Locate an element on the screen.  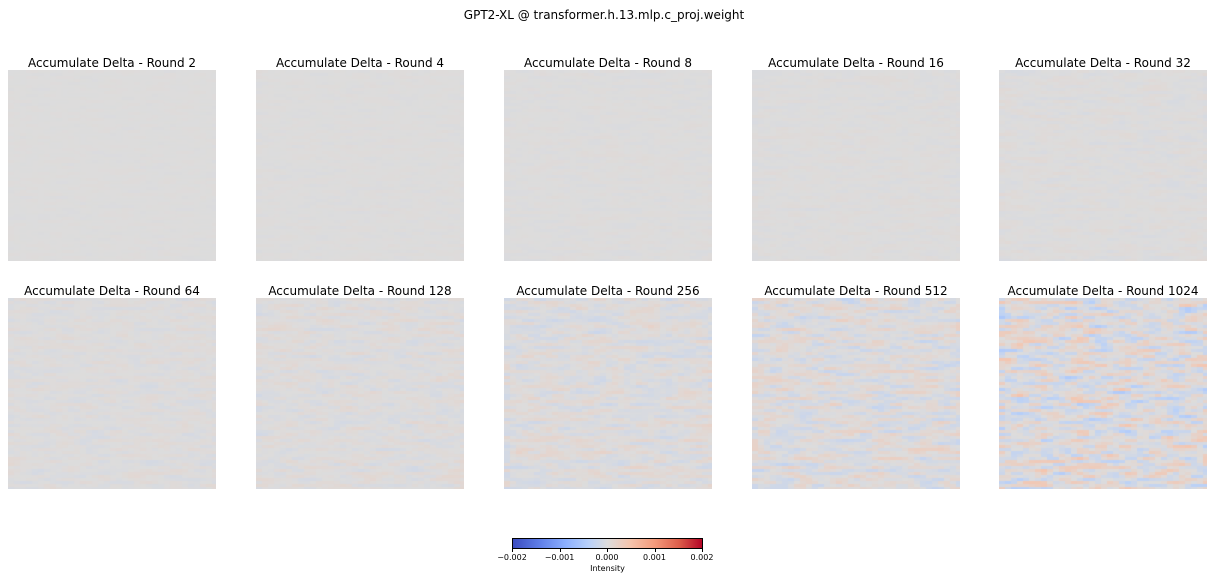
colorbar-tick-label: 0.000 is located at coordinates (607, 557).